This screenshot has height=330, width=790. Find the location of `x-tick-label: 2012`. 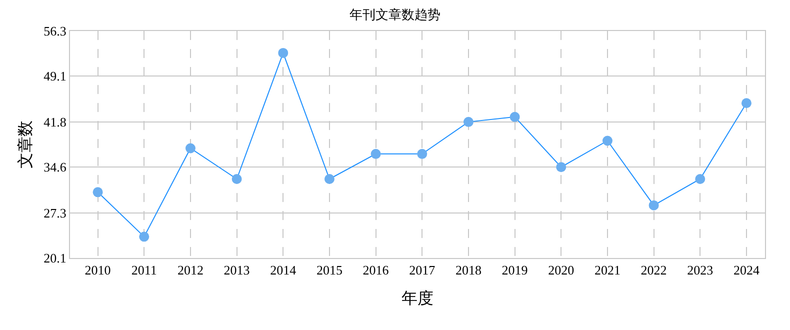

x-tick-label: 2012 is located at coordinates (190, 270).